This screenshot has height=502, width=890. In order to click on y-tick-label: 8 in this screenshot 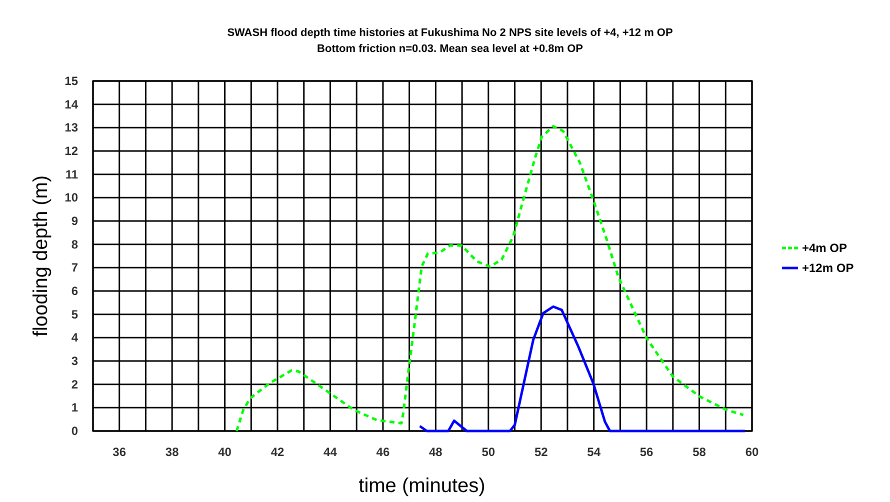, I will do `click(74, 244)`.